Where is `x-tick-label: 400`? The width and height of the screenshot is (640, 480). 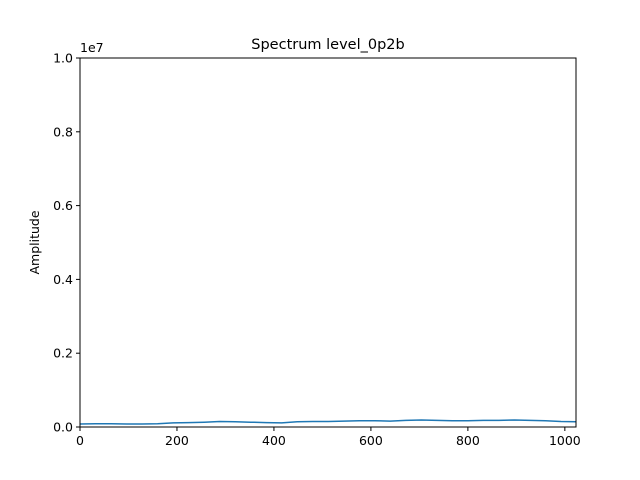
x-tick-label: 400 is located at coordinates (274, 440).